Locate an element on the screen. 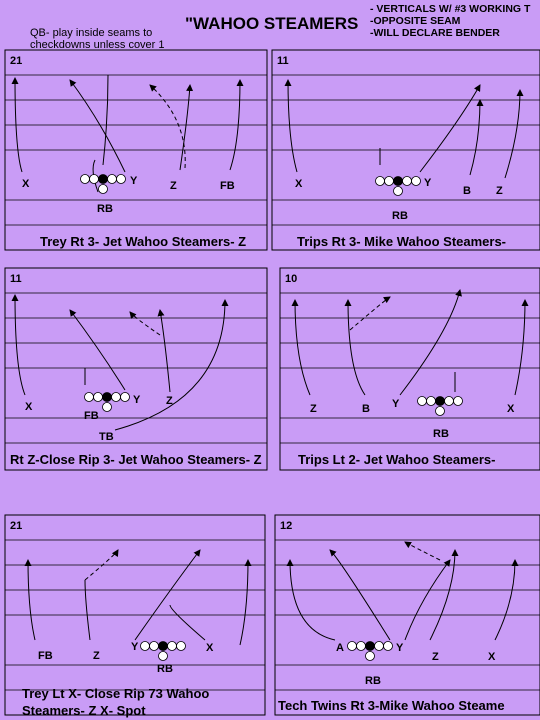  title: "WAHOO STEAMERS is located at coordinates (271, 23).